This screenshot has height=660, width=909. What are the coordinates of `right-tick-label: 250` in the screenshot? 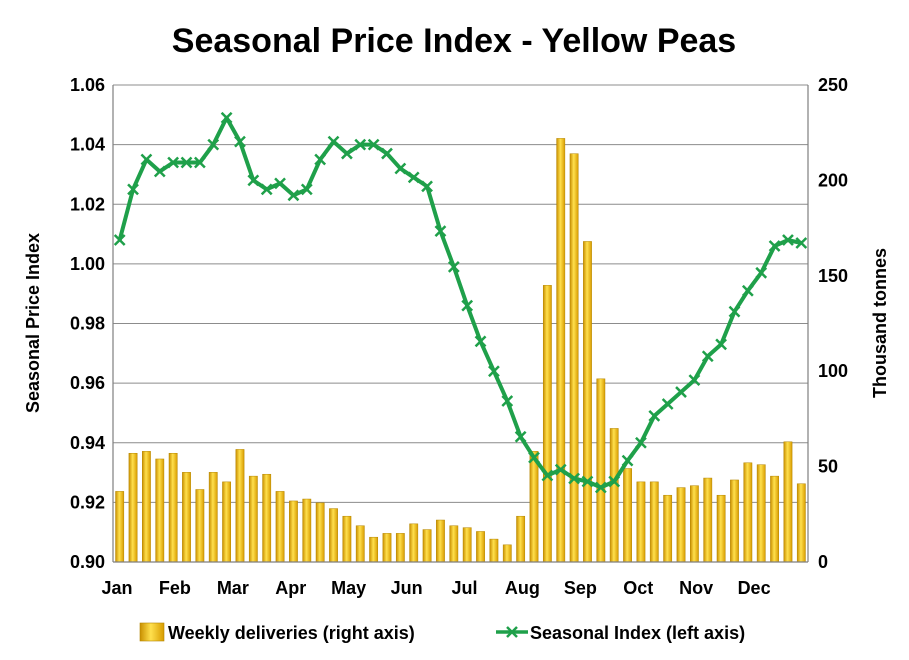 It's located at (833, 85).